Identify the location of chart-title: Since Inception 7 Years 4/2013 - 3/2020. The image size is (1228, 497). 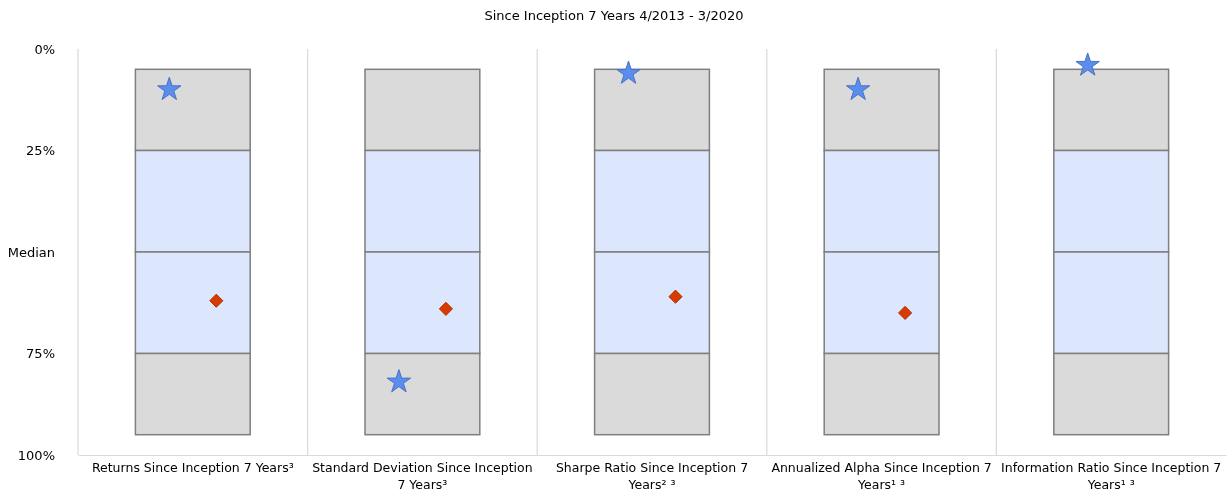
(614, 15).